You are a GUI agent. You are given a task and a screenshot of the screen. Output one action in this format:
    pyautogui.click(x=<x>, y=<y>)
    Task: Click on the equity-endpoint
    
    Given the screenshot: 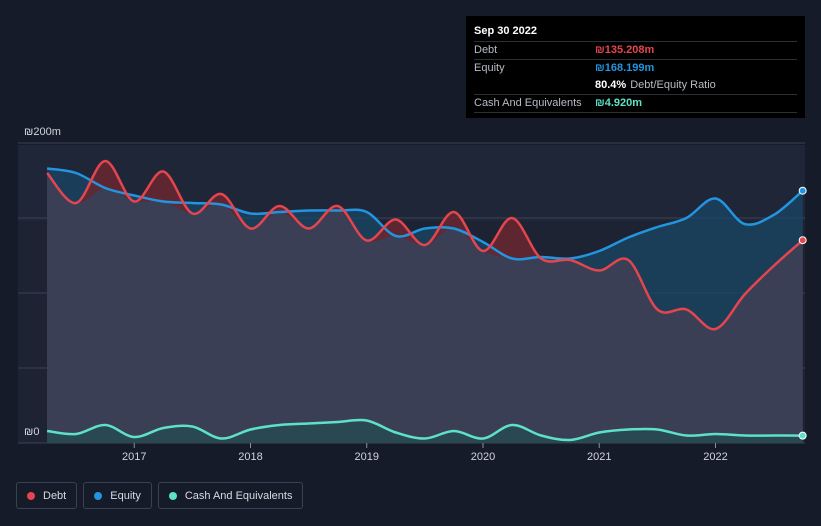 What is the action you would take?
    pyautogui.click(x=802, y=190)
    